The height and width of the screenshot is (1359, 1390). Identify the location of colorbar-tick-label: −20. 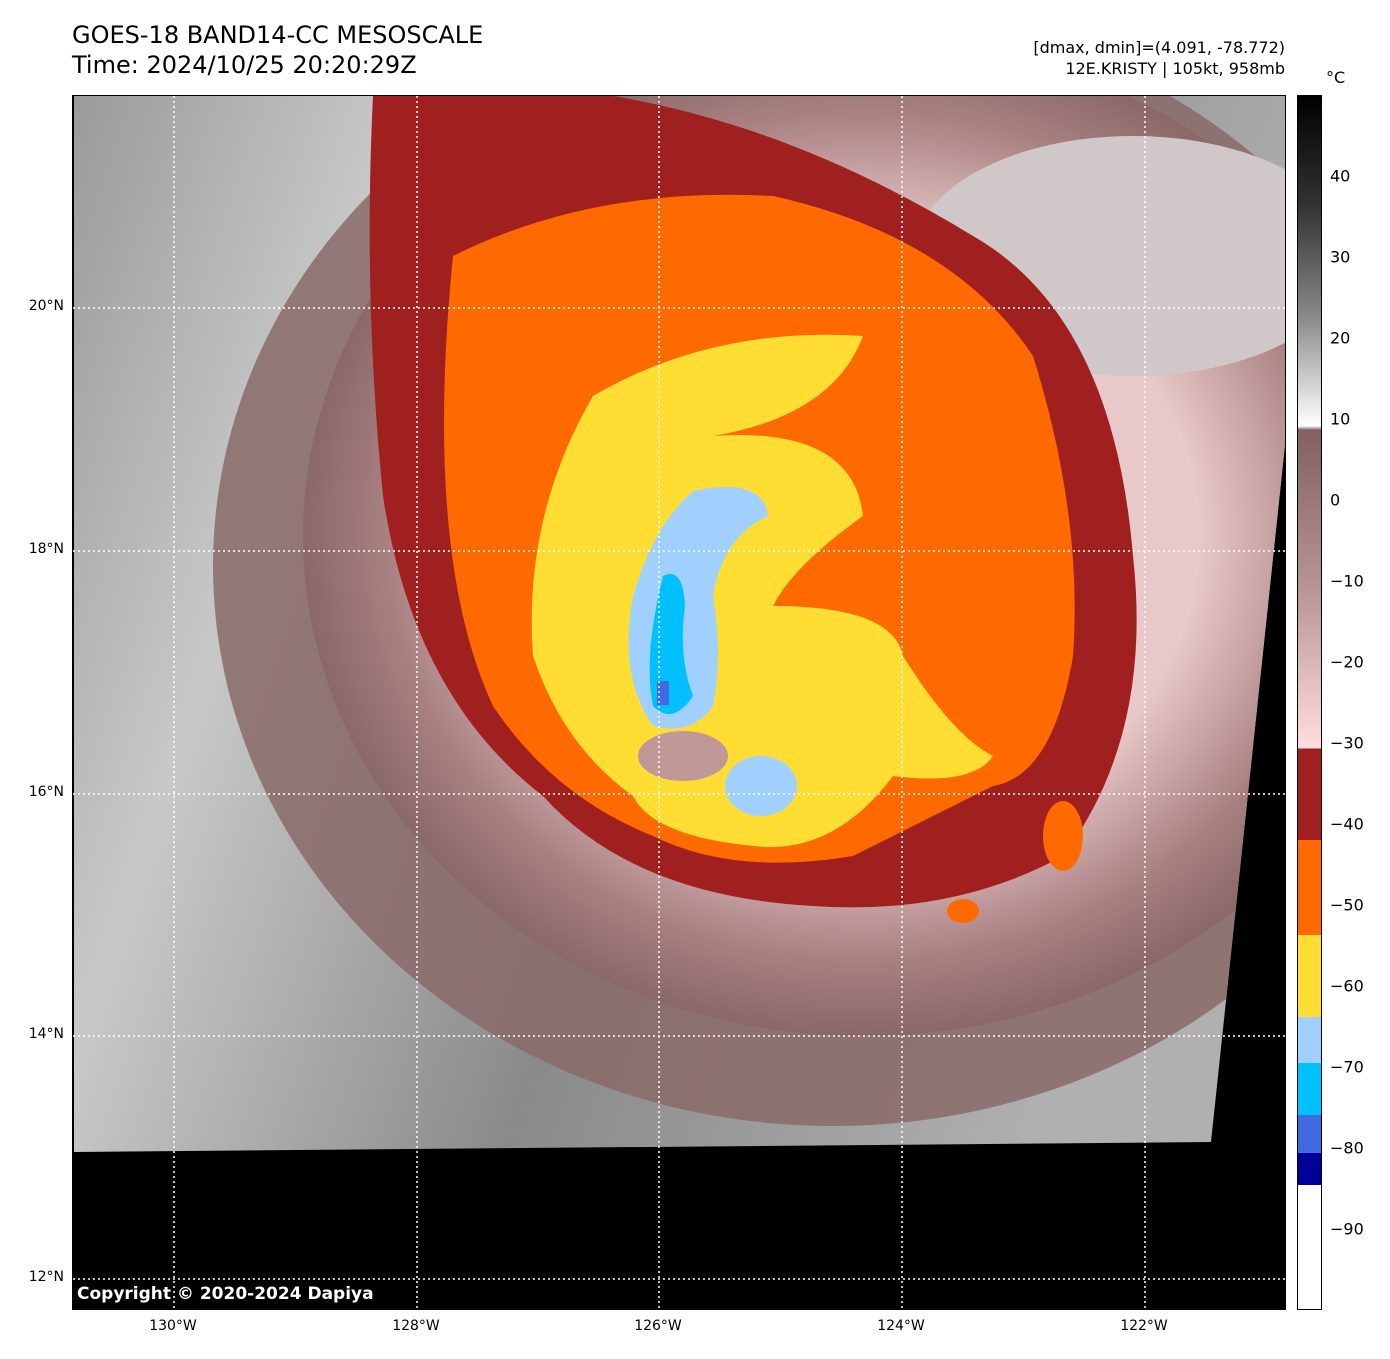
(1347, 662).